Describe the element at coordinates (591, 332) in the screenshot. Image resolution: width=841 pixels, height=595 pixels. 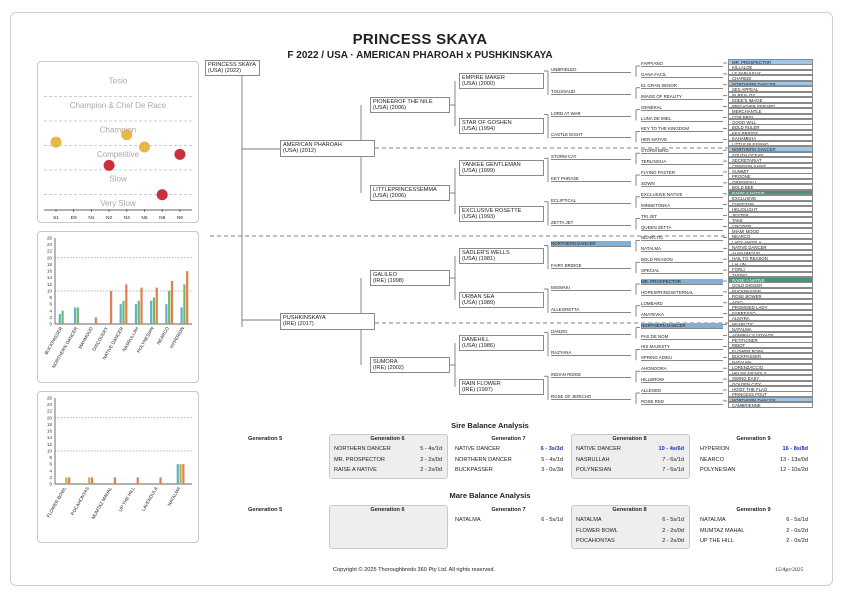
I see `gen4-name: DANZIG` at that location.